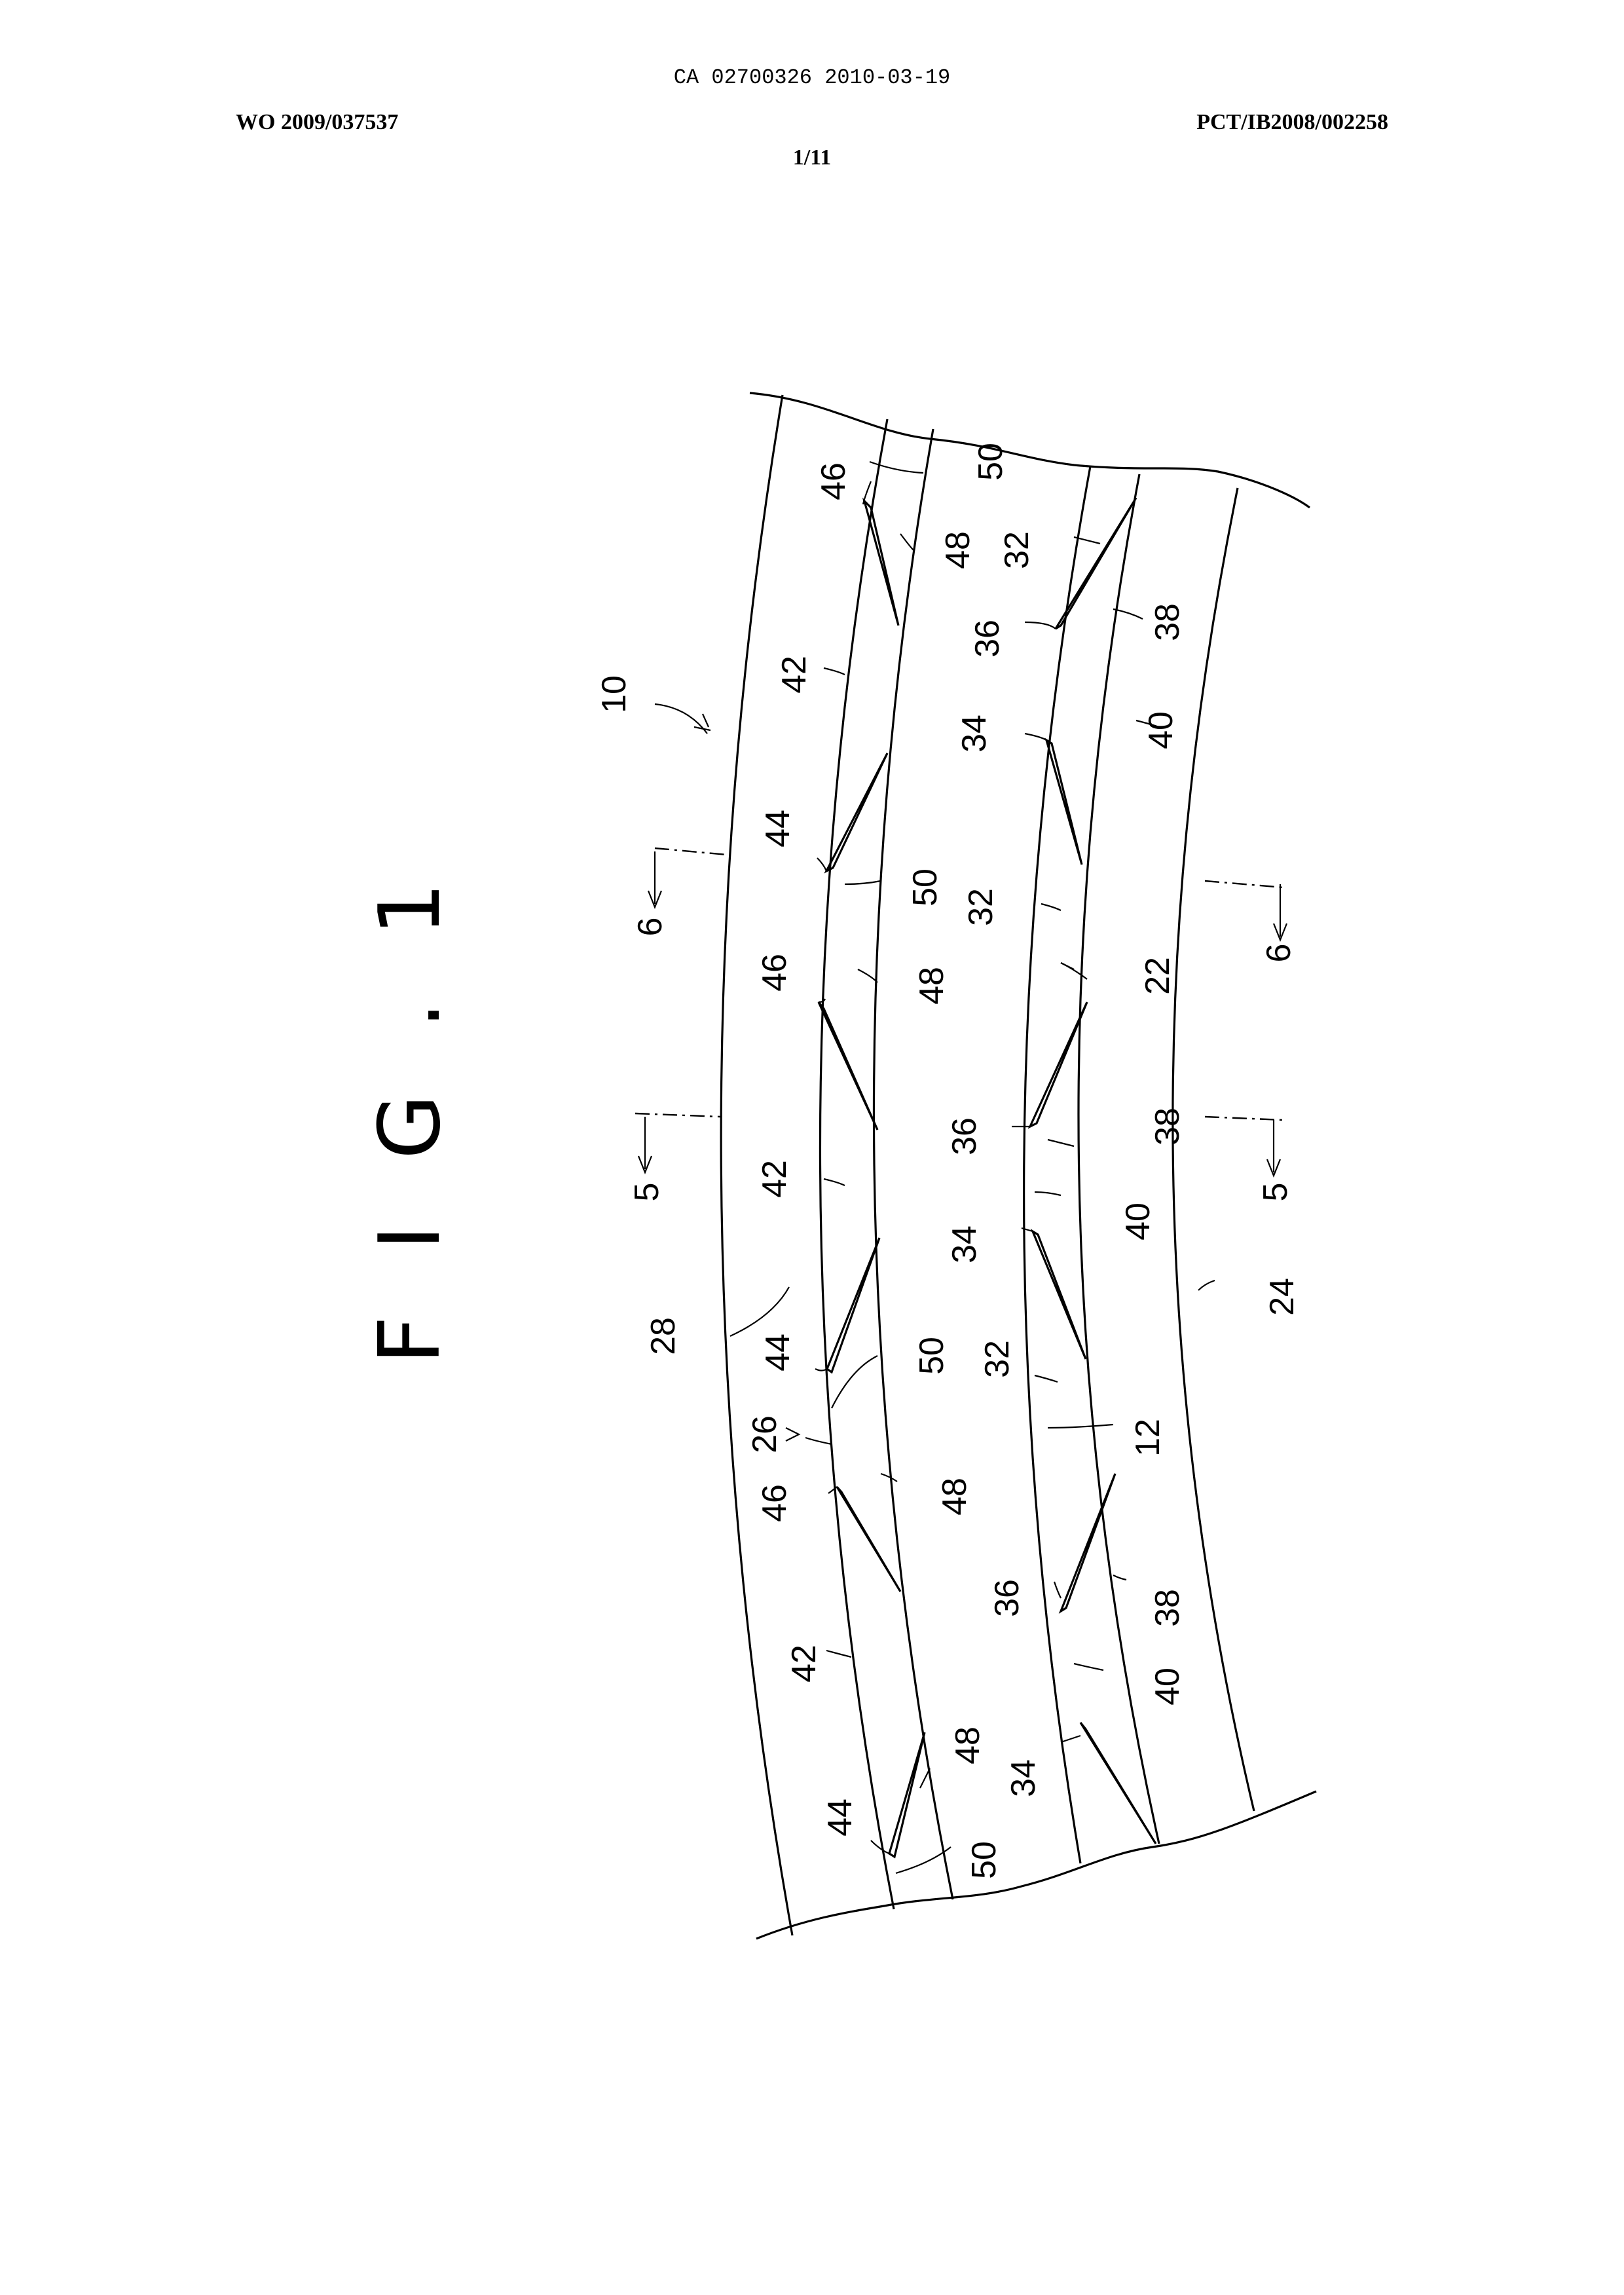  I want to click on figure-title: F I G . 1, so click(410, 1113).